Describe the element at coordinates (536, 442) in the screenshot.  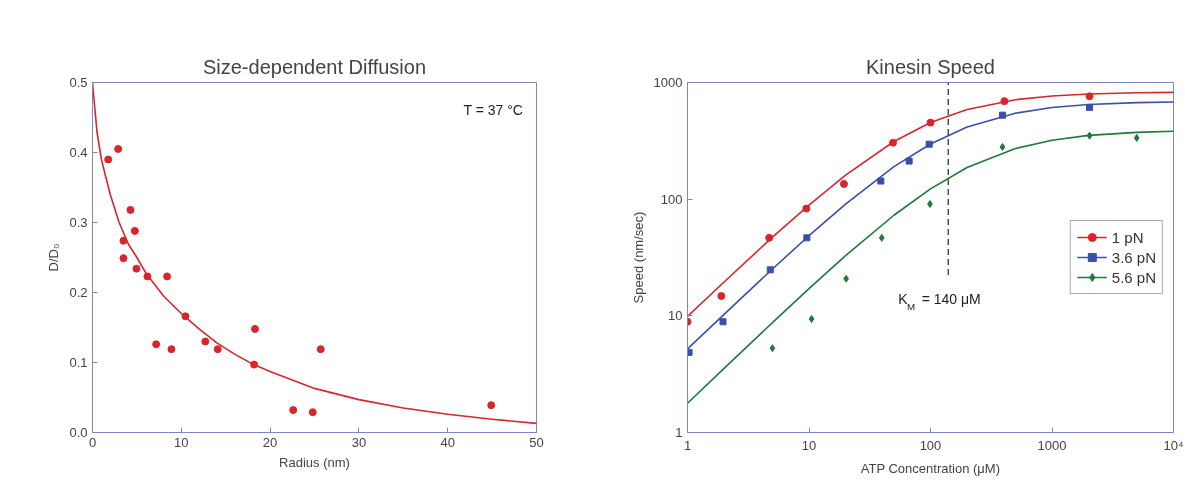
I see `x-tick-label: 50` at that location.